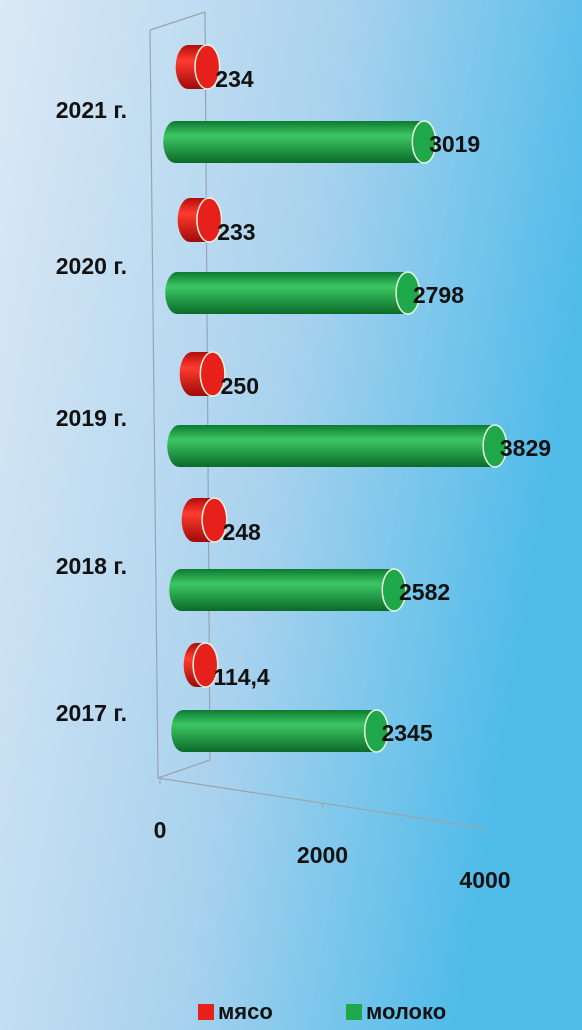 This screenshot has height=1030, width=582. I want to click on category-label: 2018 г., so click(91, 566).